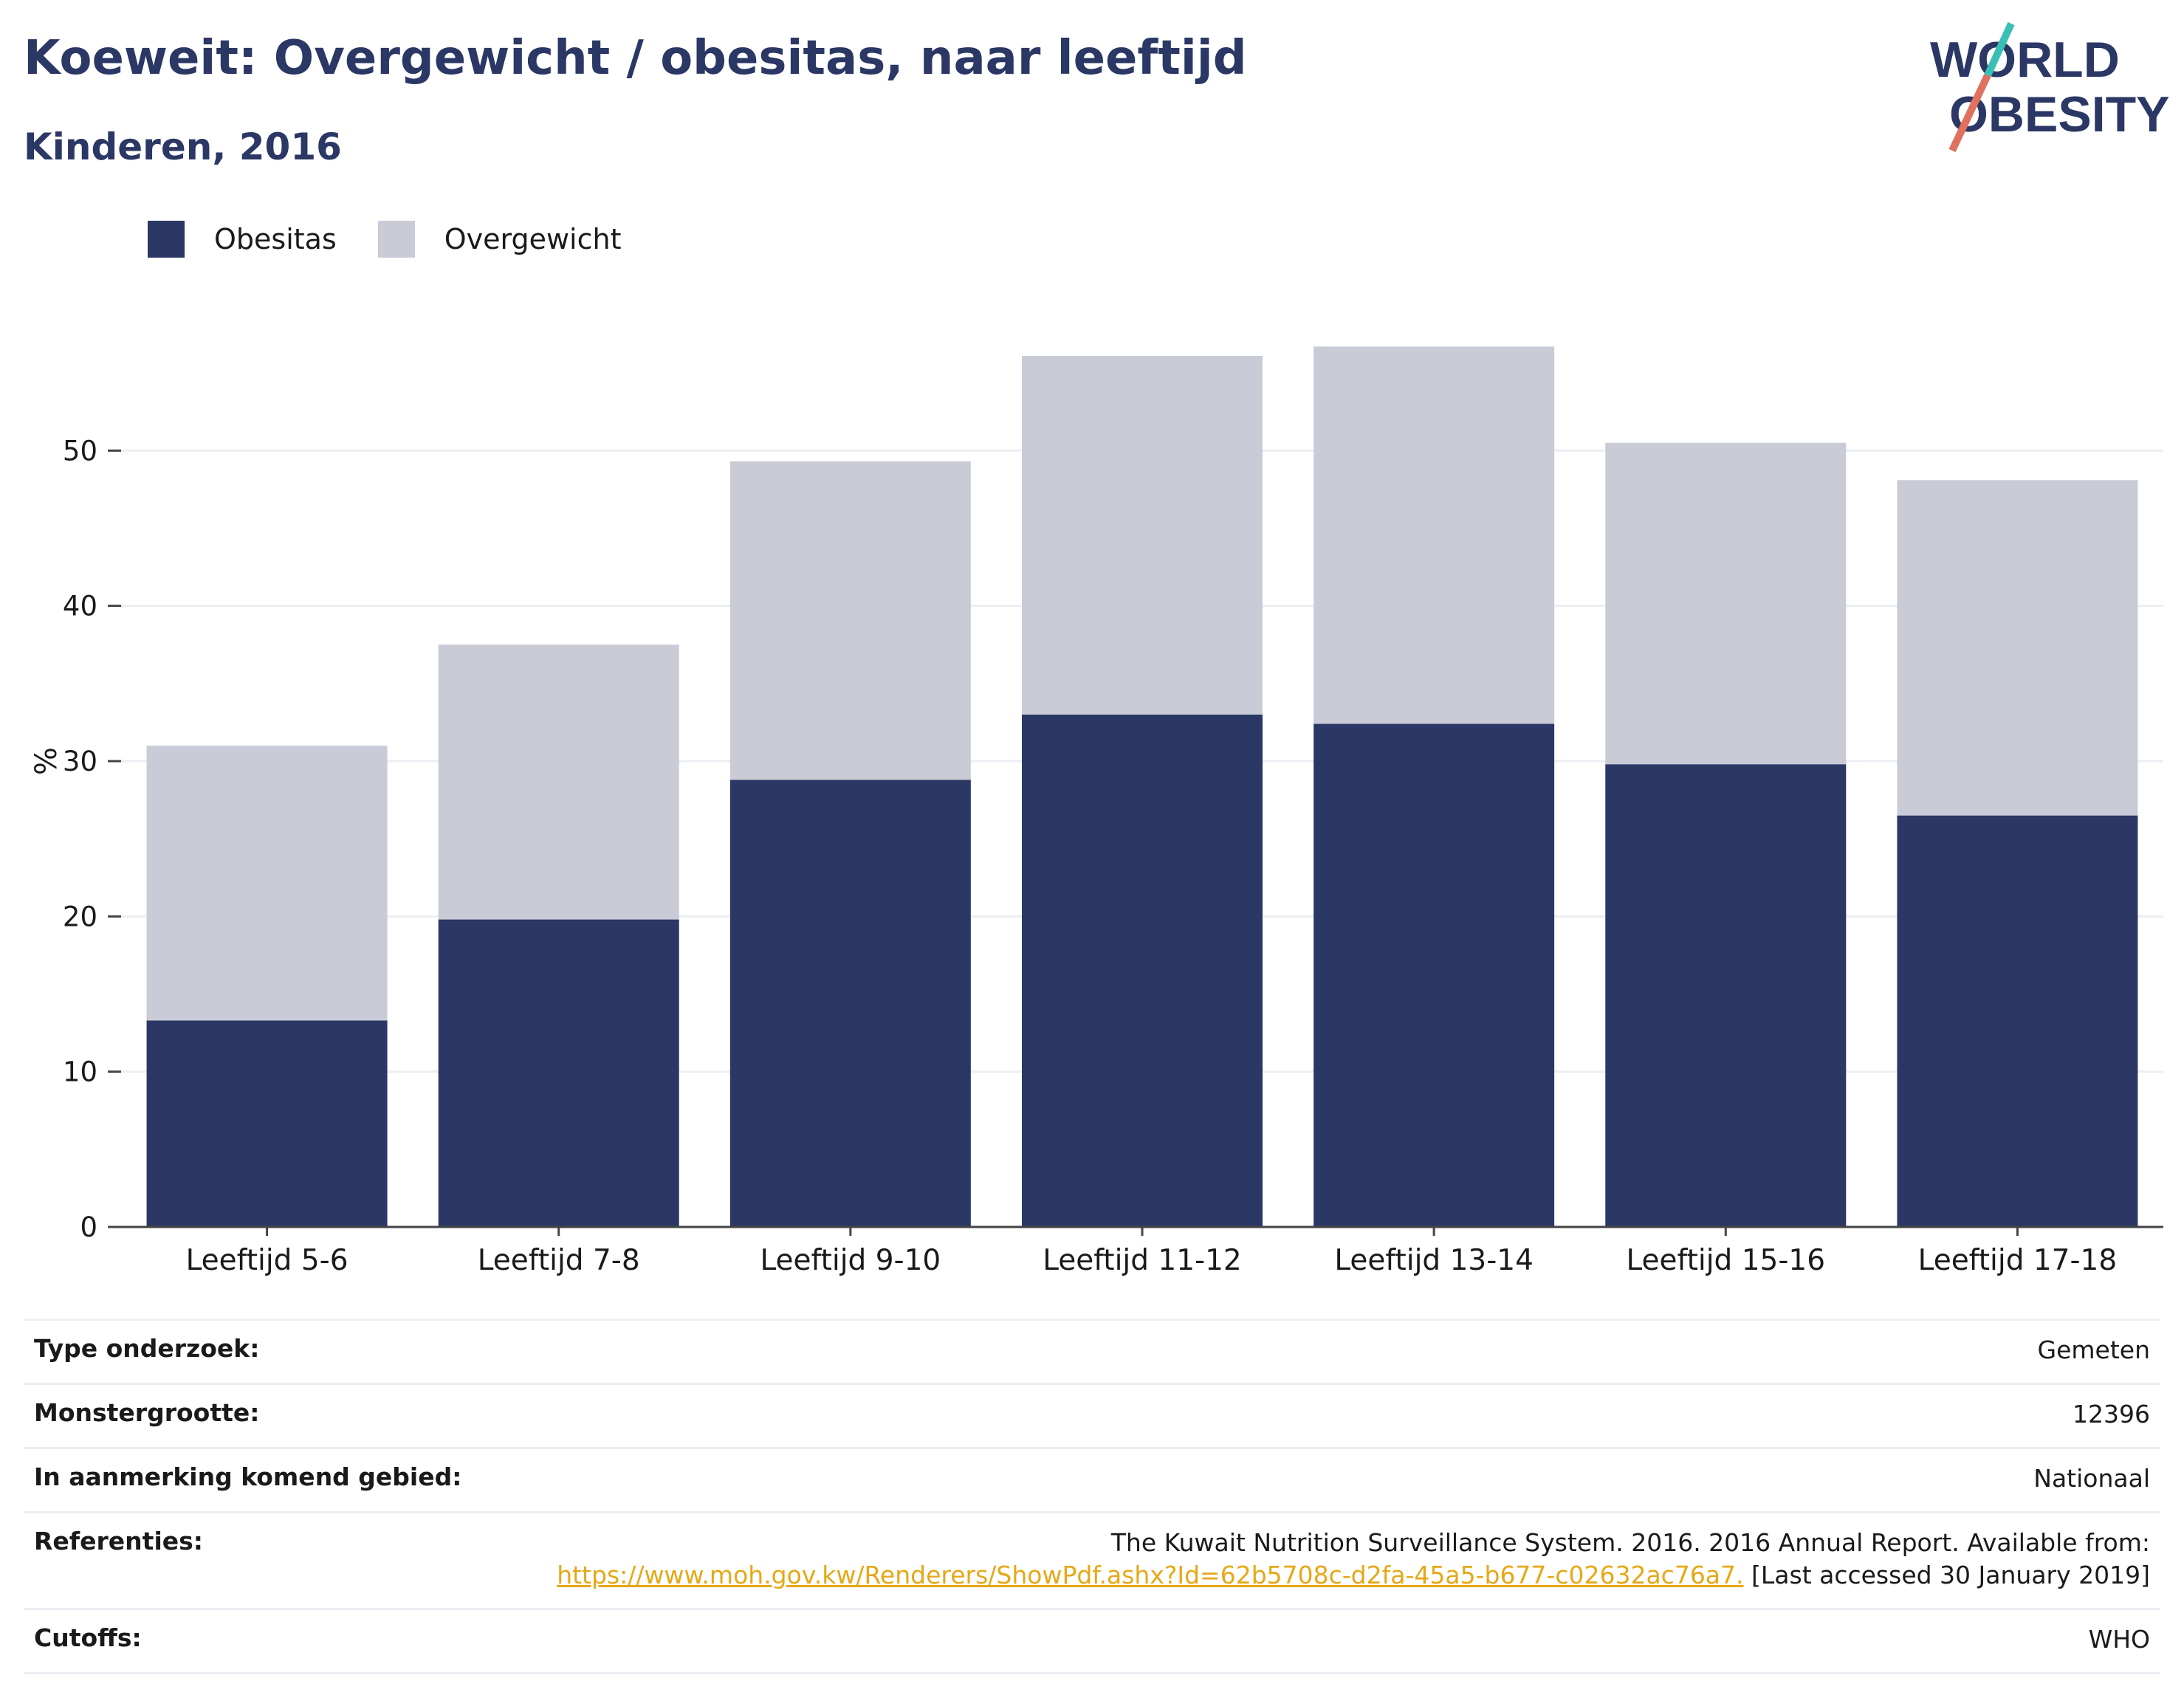  What do you see at coordinates (1092, 1350) in the screenshot?
I see `meta-row-type: Type onderzoek: Gemeten` at bounding box center [1092, 1350].